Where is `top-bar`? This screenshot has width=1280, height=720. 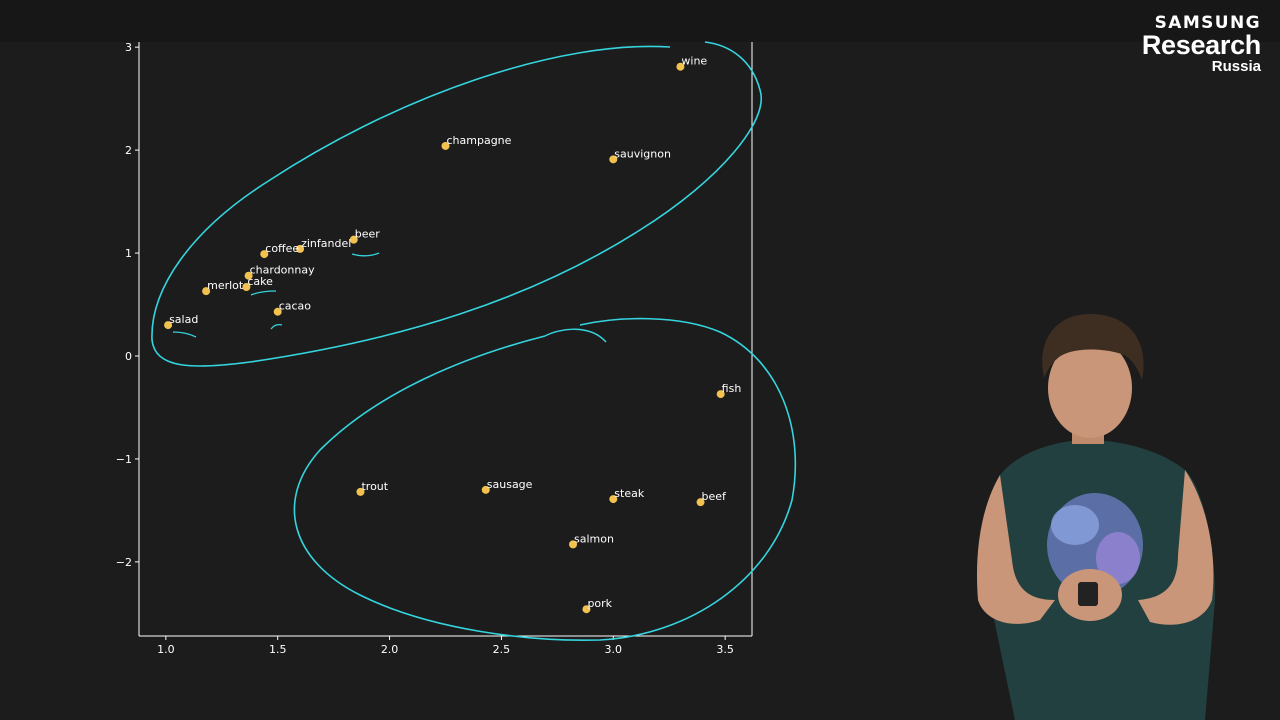
top-bar is located at coordinates (640, 21).